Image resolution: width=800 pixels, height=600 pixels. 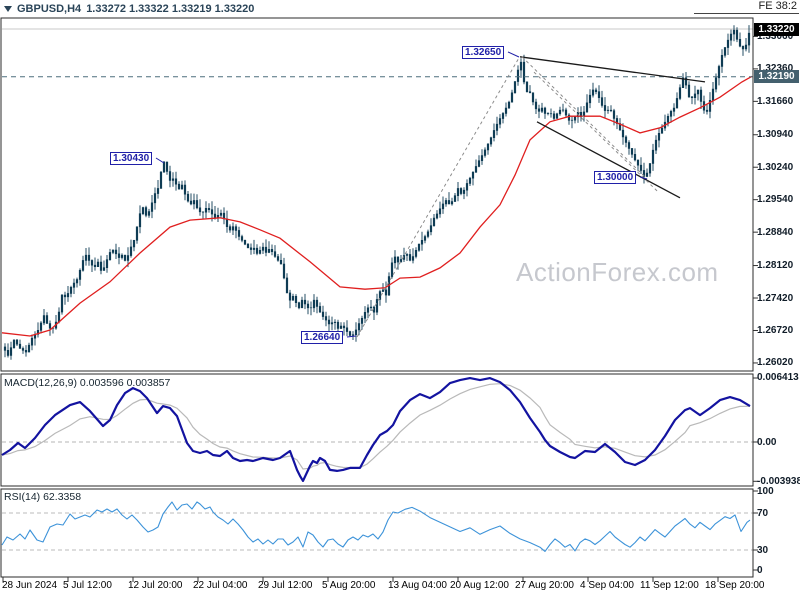 I want to click on price-axis-label-4: 1.30240, so click(x=775, y=167).